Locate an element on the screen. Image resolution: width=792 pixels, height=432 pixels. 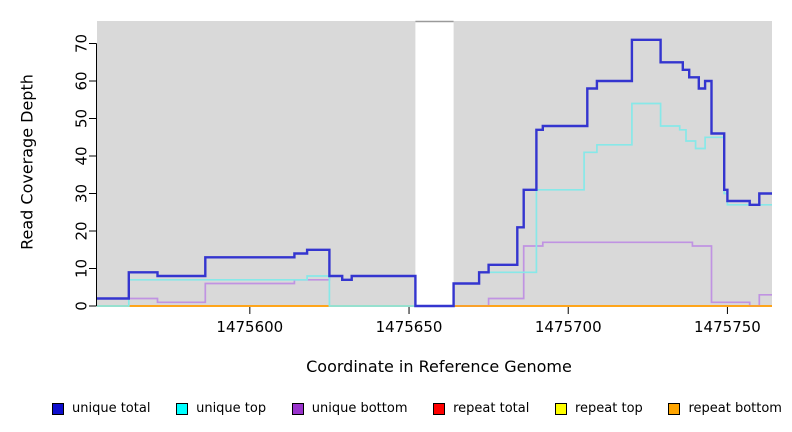
repeat-bottom-swatch-icon is located at coordinates (674, 409).